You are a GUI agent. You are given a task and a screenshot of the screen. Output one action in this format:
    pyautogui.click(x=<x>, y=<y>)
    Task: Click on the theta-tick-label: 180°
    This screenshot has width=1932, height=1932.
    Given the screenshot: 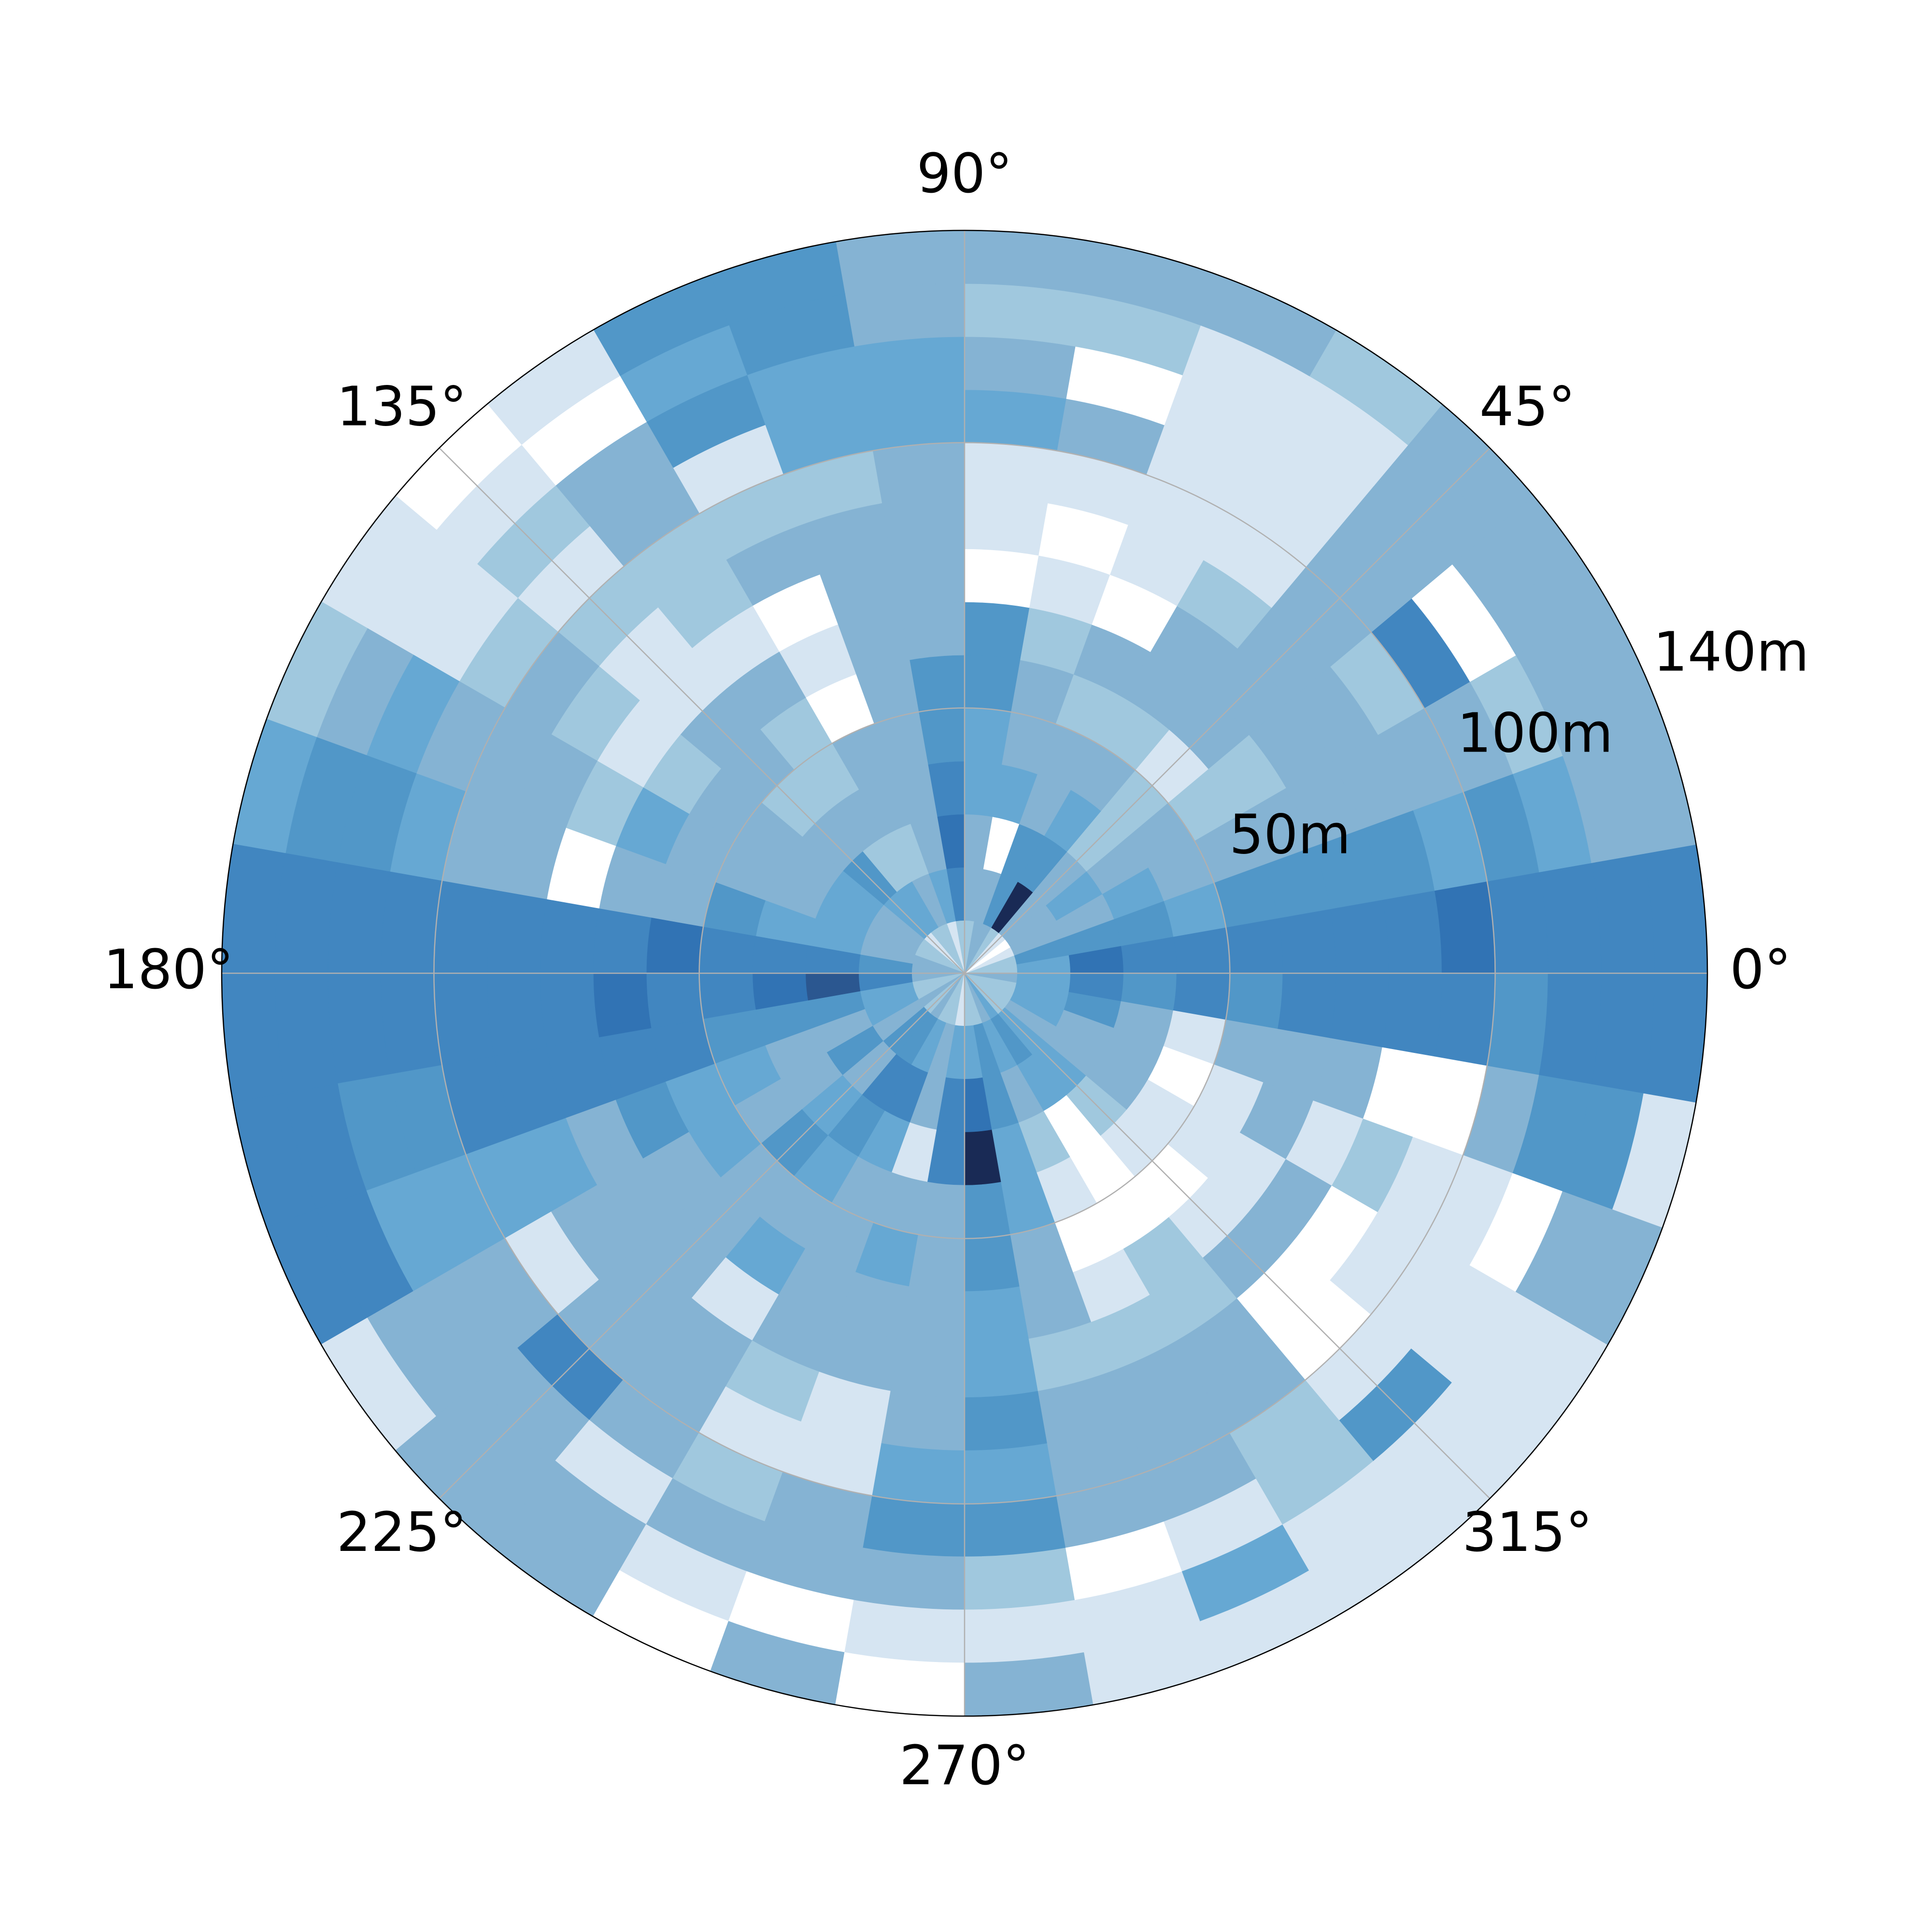 What is the action you would take?
    pyautogui.click(x=168, y=969)
    